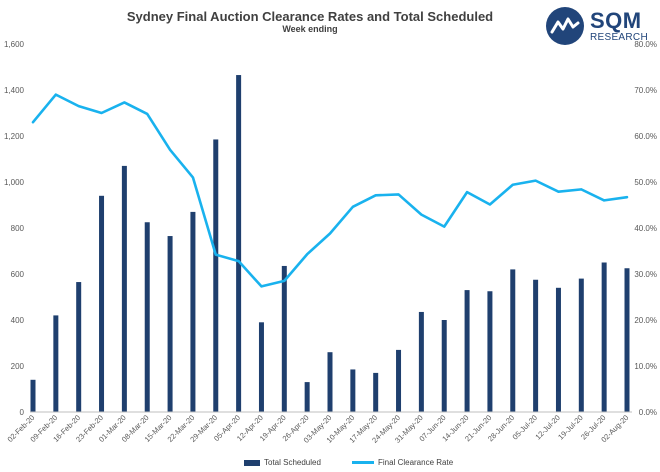 The width and height of the screenshot is (660, 472). Describe the element at coordinates (645, 182) in the screenshot. I see `y-right-tick-label: 50.0%` at that location.